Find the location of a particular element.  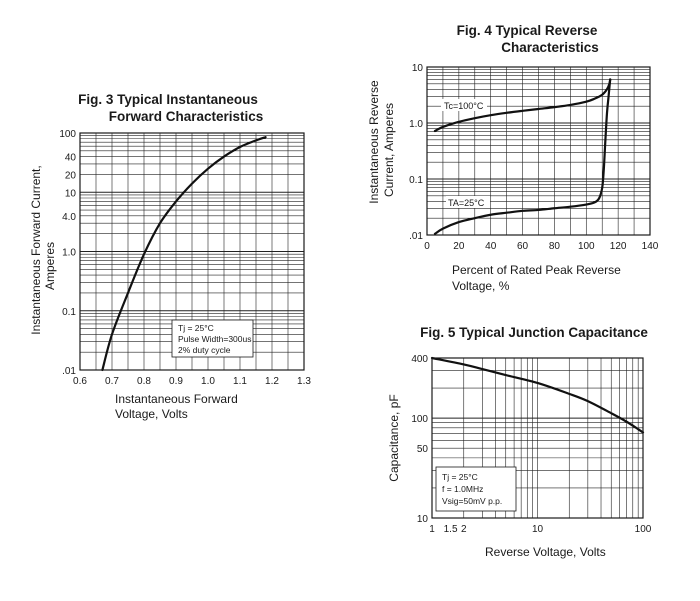

fig3-ytick-label: 0.1 is located at coordinates (69, 312).